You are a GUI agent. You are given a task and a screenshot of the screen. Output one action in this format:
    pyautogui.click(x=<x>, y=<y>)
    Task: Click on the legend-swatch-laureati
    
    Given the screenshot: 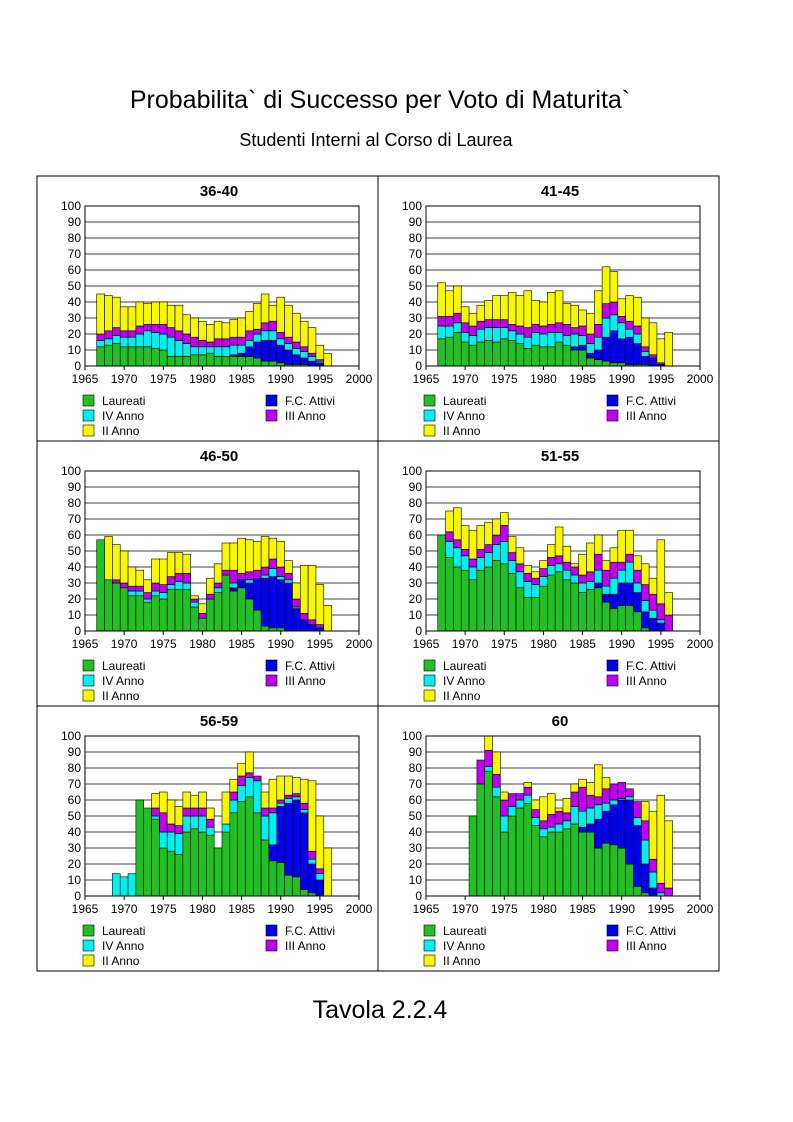 What is the action you would take?
    pyautogui.click(x=429, y=930)
    